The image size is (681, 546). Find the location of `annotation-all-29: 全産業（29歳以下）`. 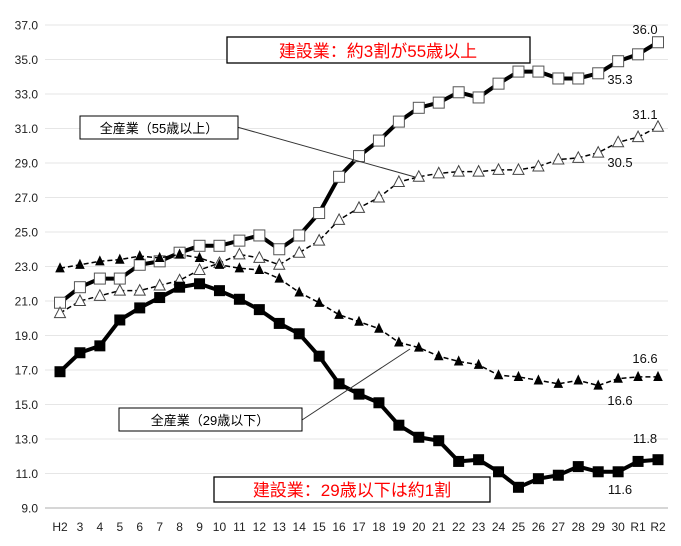

annotation-all-29: 全産業（29歳以下） is located at coordinates (210, 420).